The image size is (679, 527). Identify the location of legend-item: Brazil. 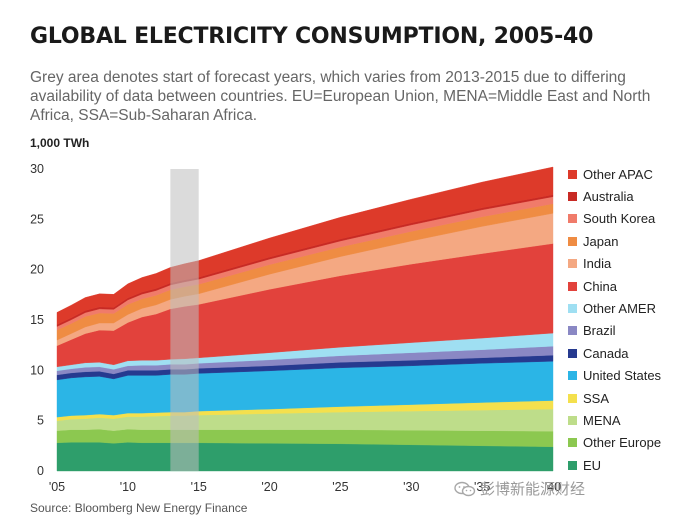
(614, 331).